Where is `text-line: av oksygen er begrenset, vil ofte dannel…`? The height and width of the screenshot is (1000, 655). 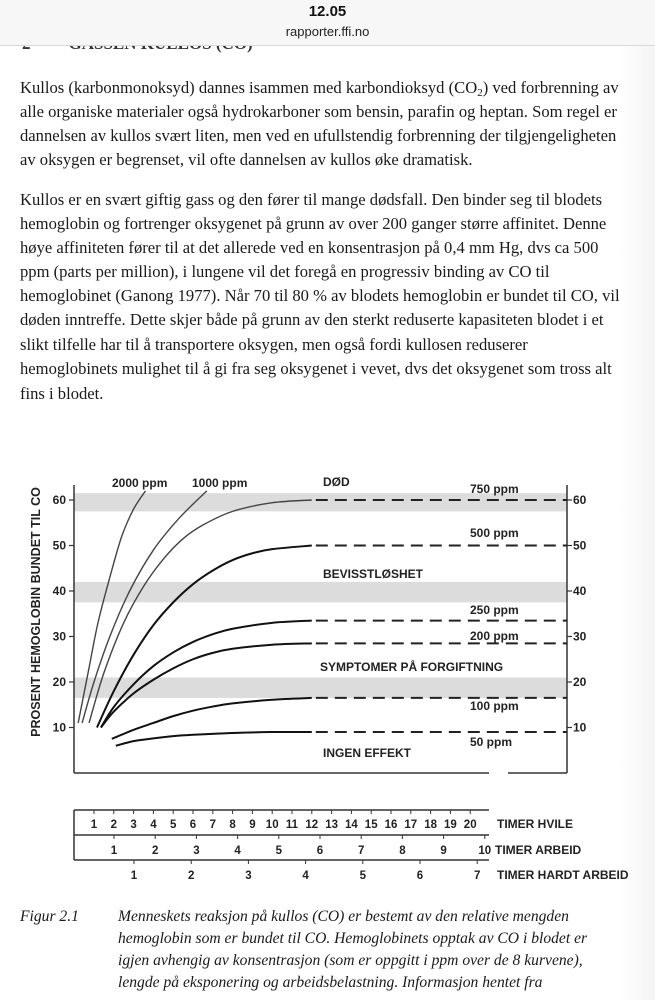 text-line: av oksygen er begrenset, vil ofte dannel… is located at coordinates (246, 159).